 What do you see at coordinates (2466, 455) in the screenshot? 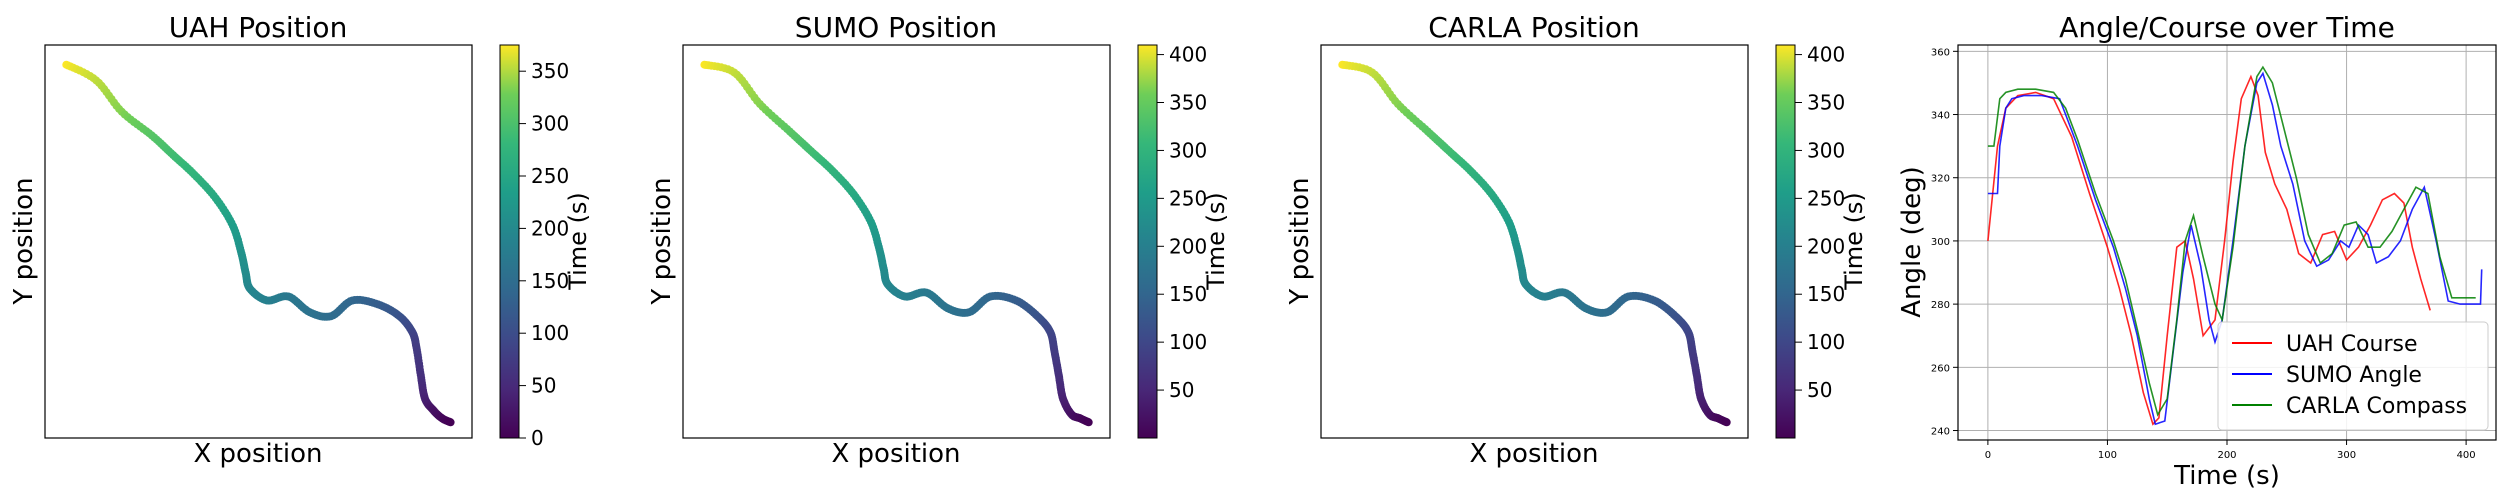
I see `x-tick-label: 400` at bounding box center [2466, 455].